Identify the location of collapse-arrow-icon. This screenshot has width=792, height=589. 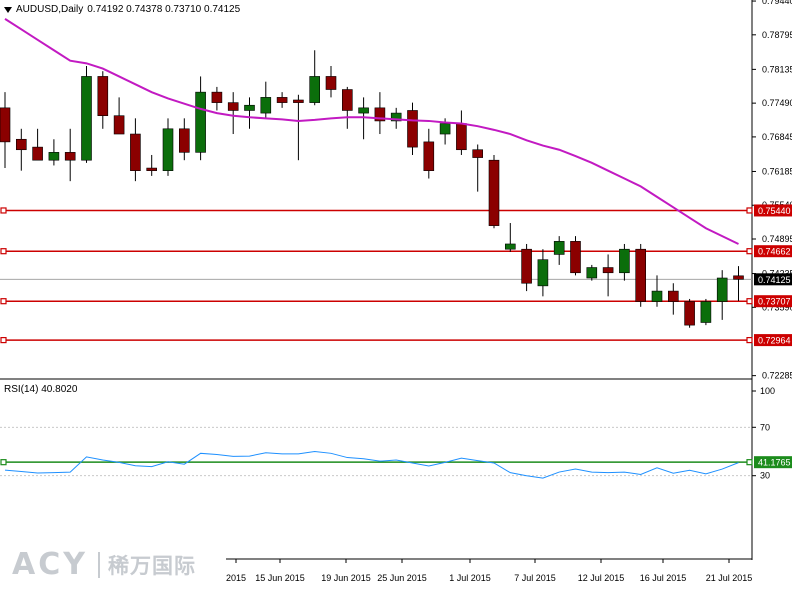
(8, 9).